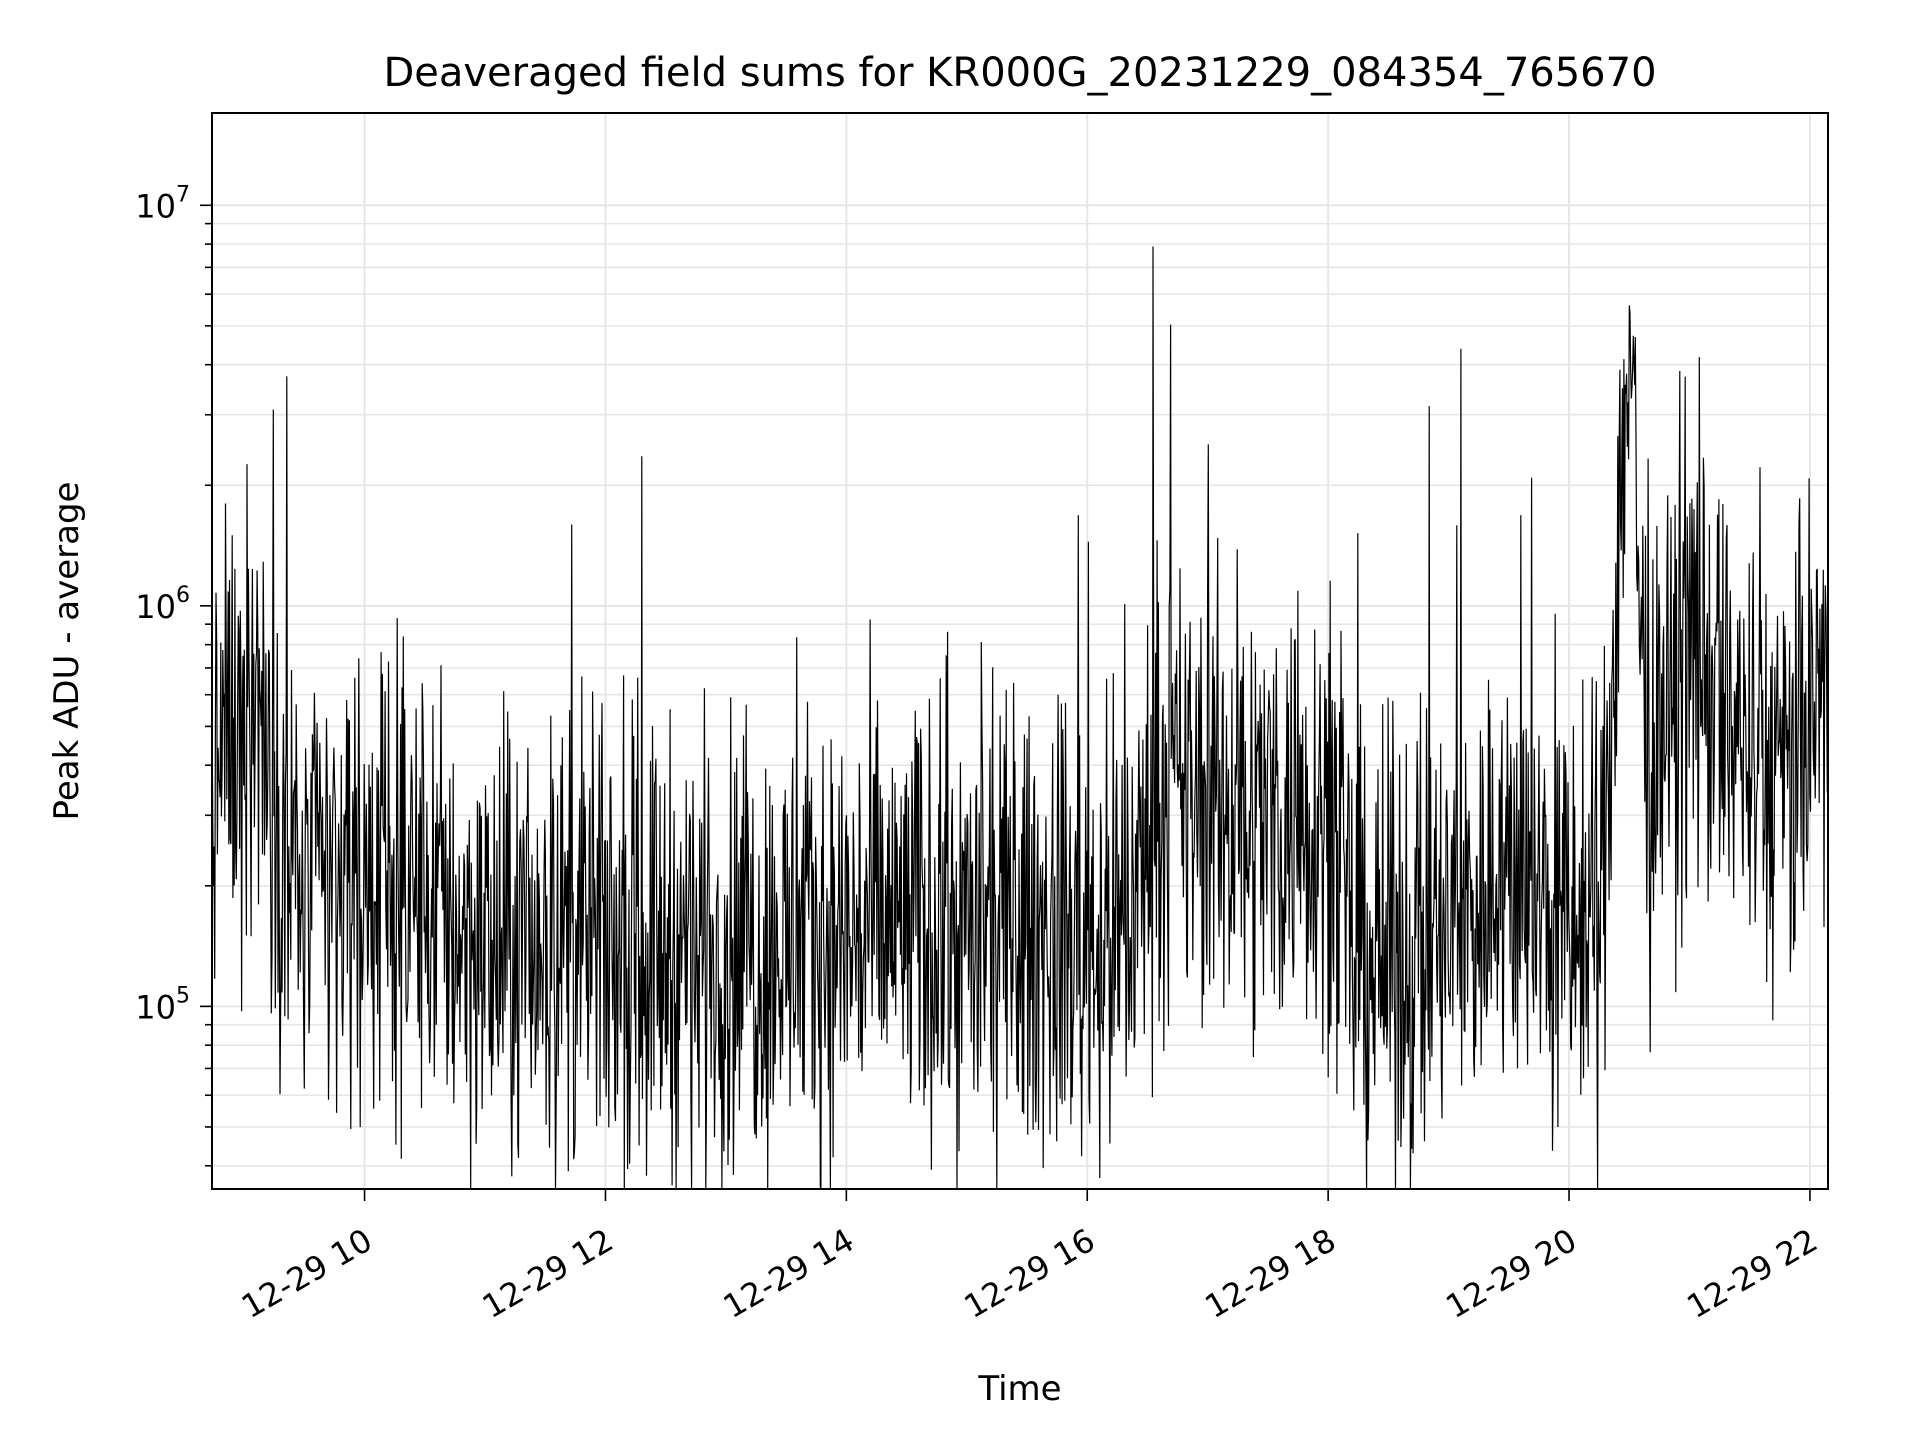 The width and height of the screenshot is (1920, 1440). I want to click on x-axis-title: Time, so click(1019, 1389).